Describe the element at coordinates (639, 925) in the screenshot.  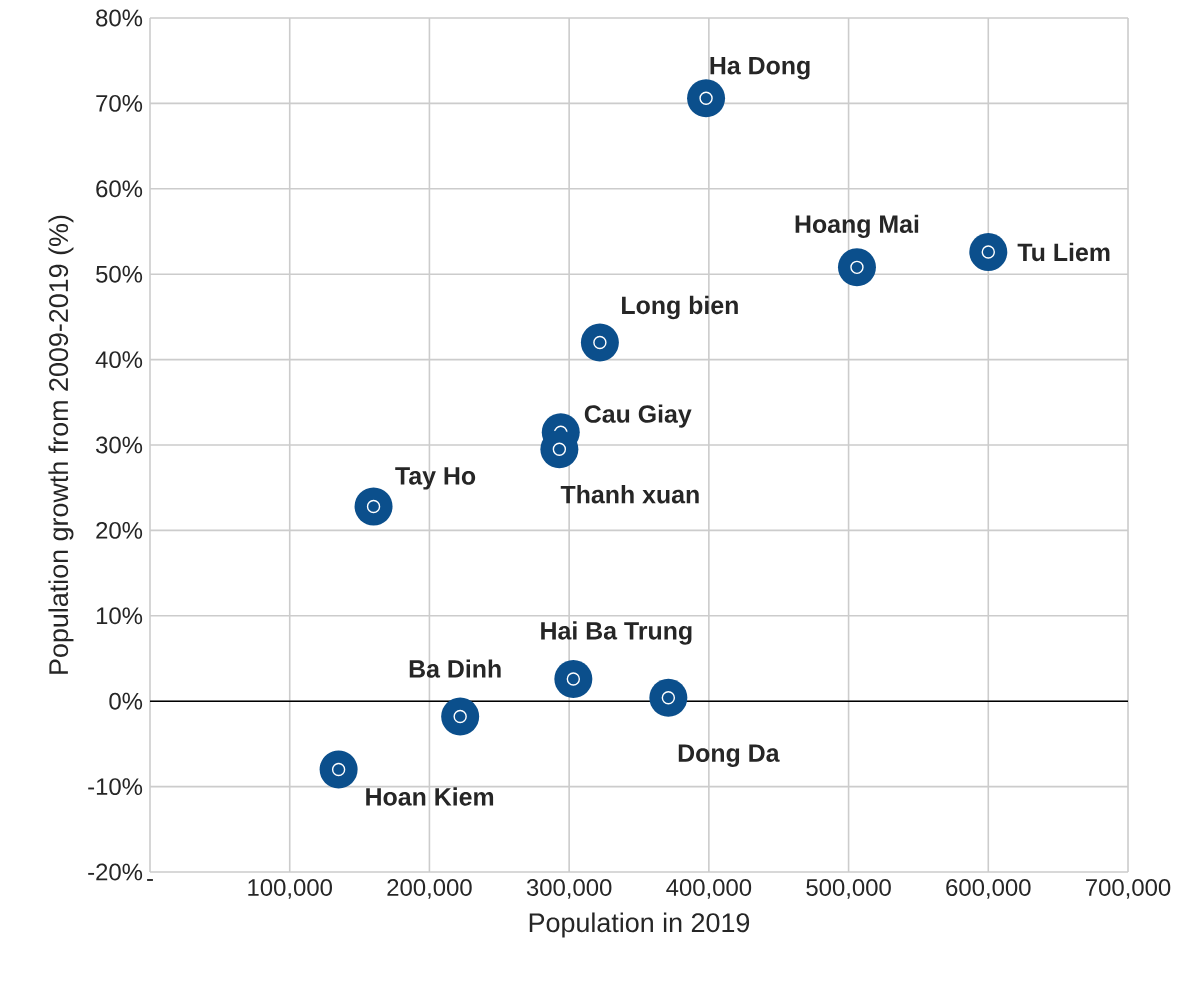
I see `x-axis-title: Population in 2019` at that location.